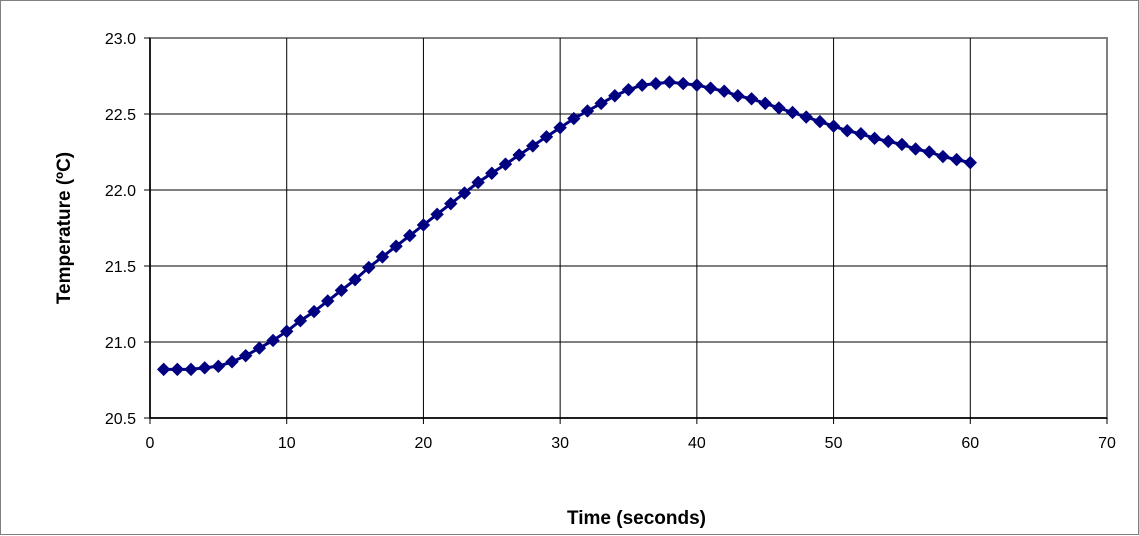 The image size is (1139, 536). Describe the element at coordinates (64, 228) in the screenshot. I see `y-axis-title: Temperature (ºC)` at that location.